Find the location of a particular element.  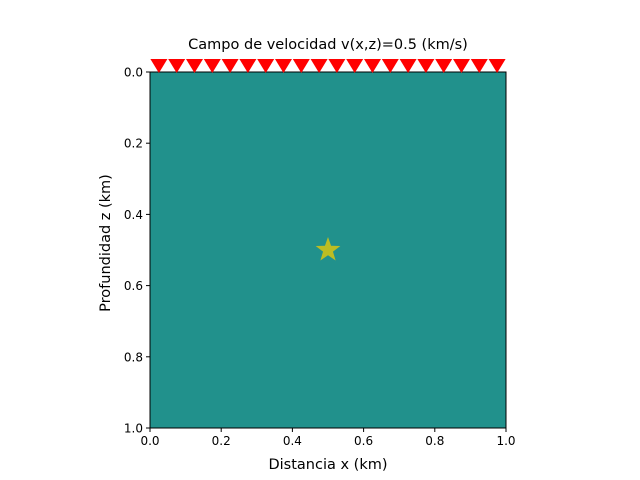

x-tick-label: 1.0 is located at coordinates (505, 441).